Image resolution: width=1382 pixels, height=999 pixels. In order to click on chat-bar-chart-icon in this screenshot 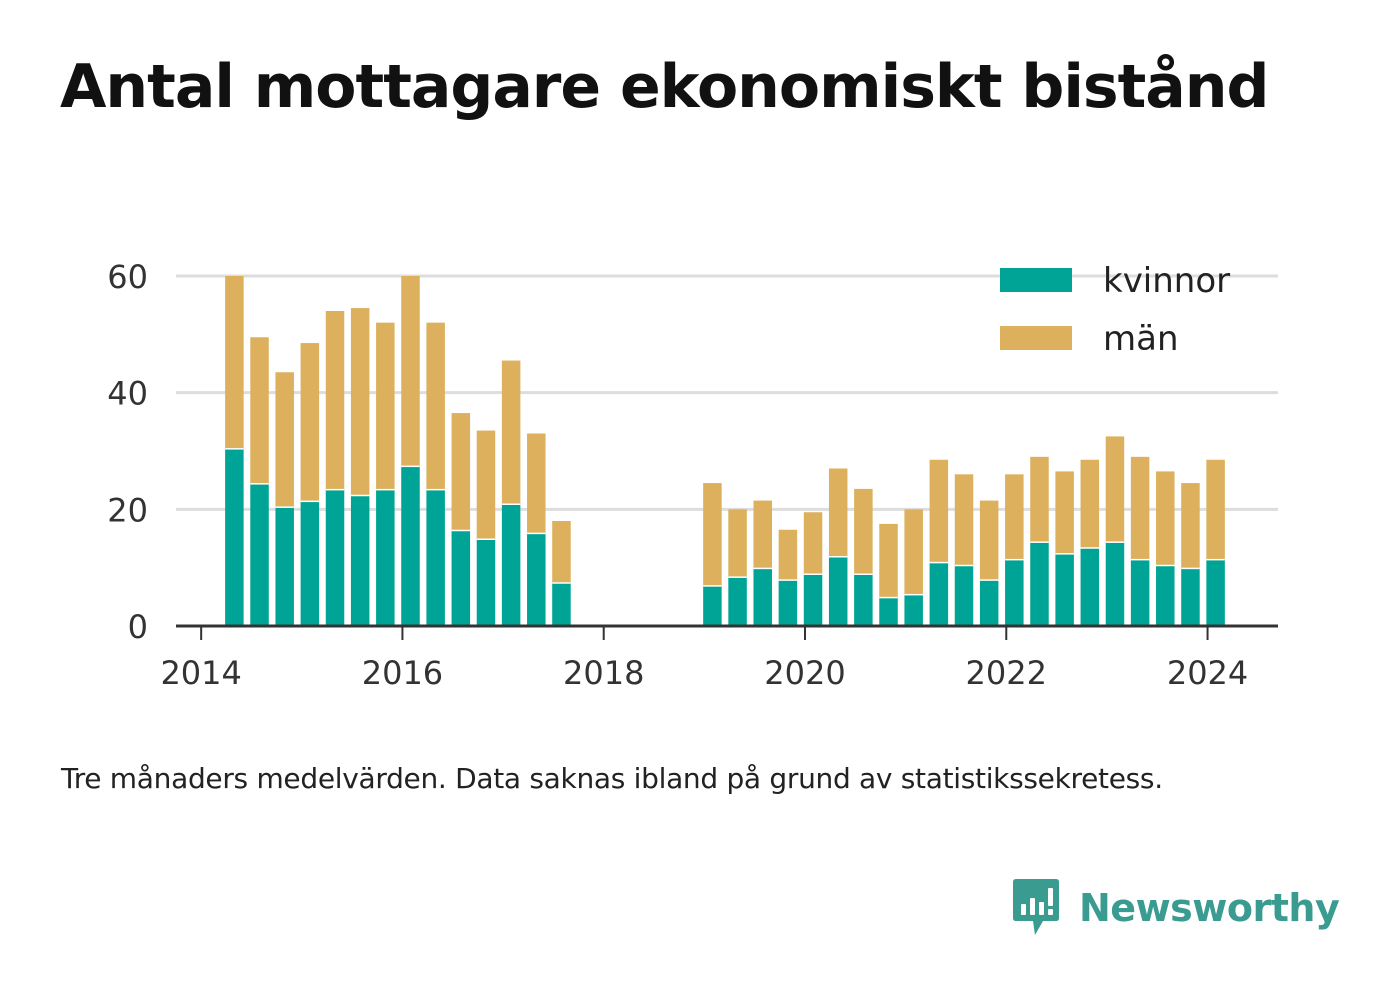, I will do `click(1036, 907)`.